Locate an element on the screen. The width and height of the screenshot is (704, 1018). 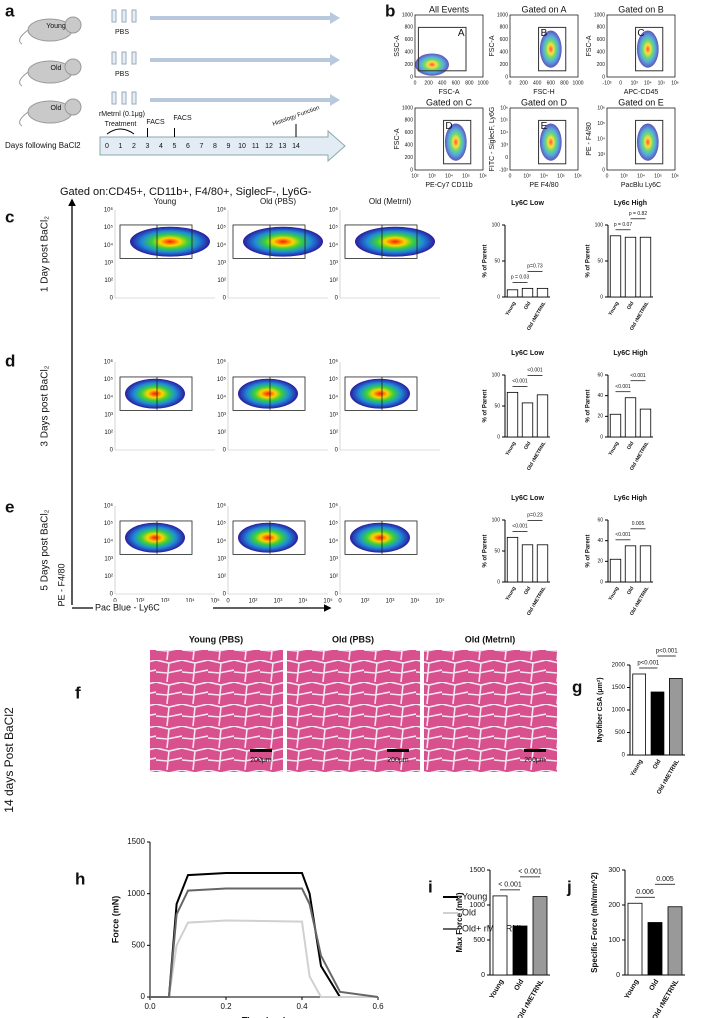
chart-title: Ly6C Low is located at coordinates (527, 203).